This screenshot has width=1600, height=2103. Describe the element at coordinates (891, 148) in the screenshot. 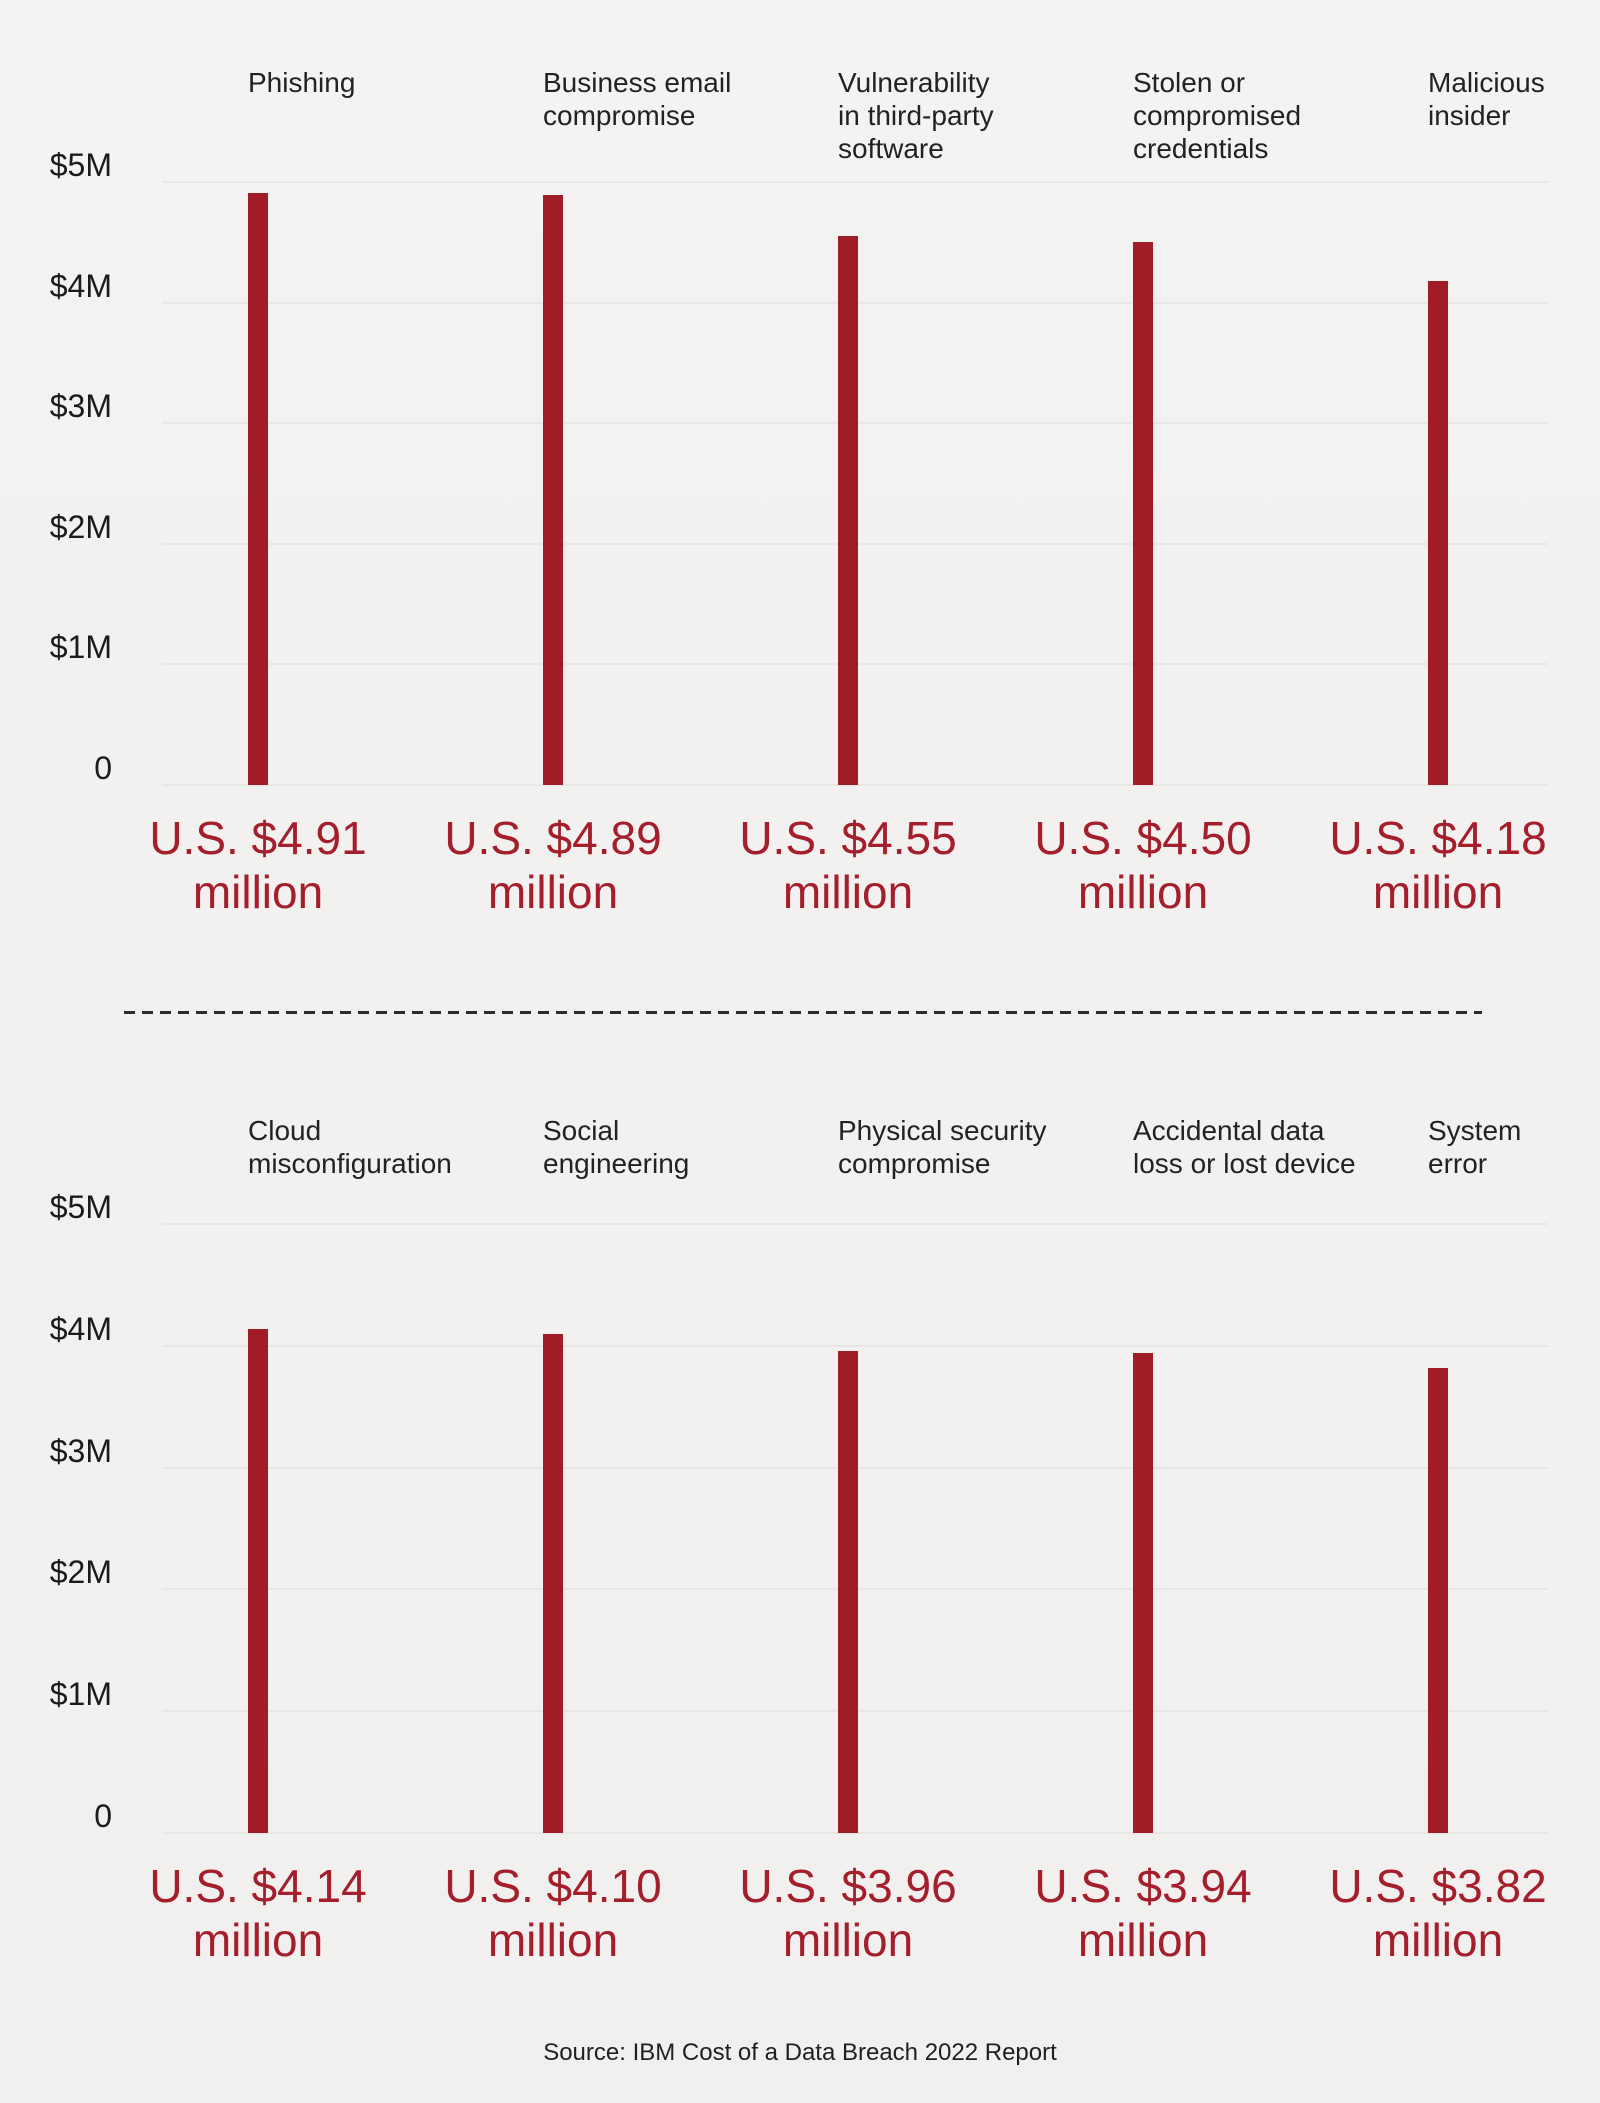

I see `column-header-line: software` at that location.